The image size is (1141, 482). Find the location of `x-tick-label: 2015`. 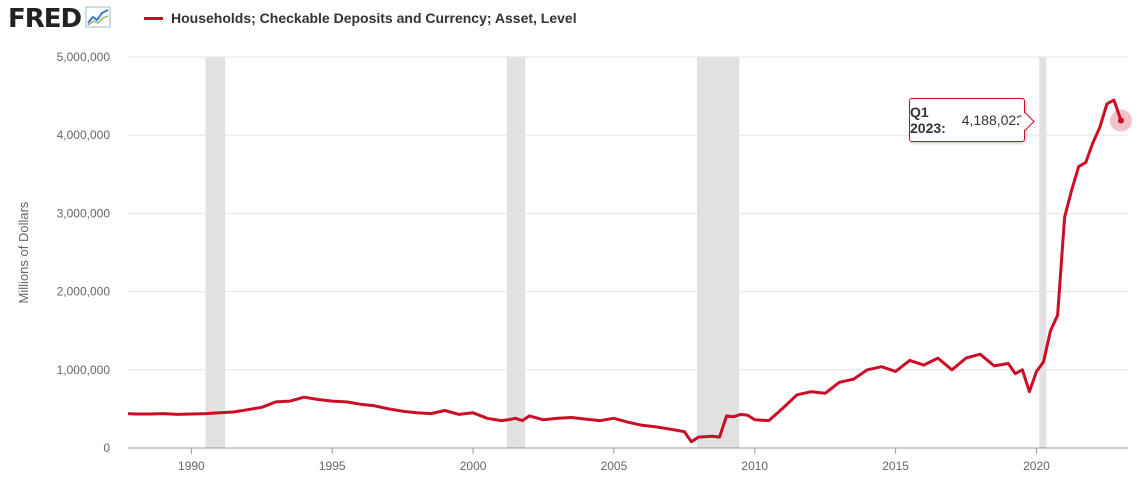

x-tick-label: 2015 is located at coordinates (895, 466).